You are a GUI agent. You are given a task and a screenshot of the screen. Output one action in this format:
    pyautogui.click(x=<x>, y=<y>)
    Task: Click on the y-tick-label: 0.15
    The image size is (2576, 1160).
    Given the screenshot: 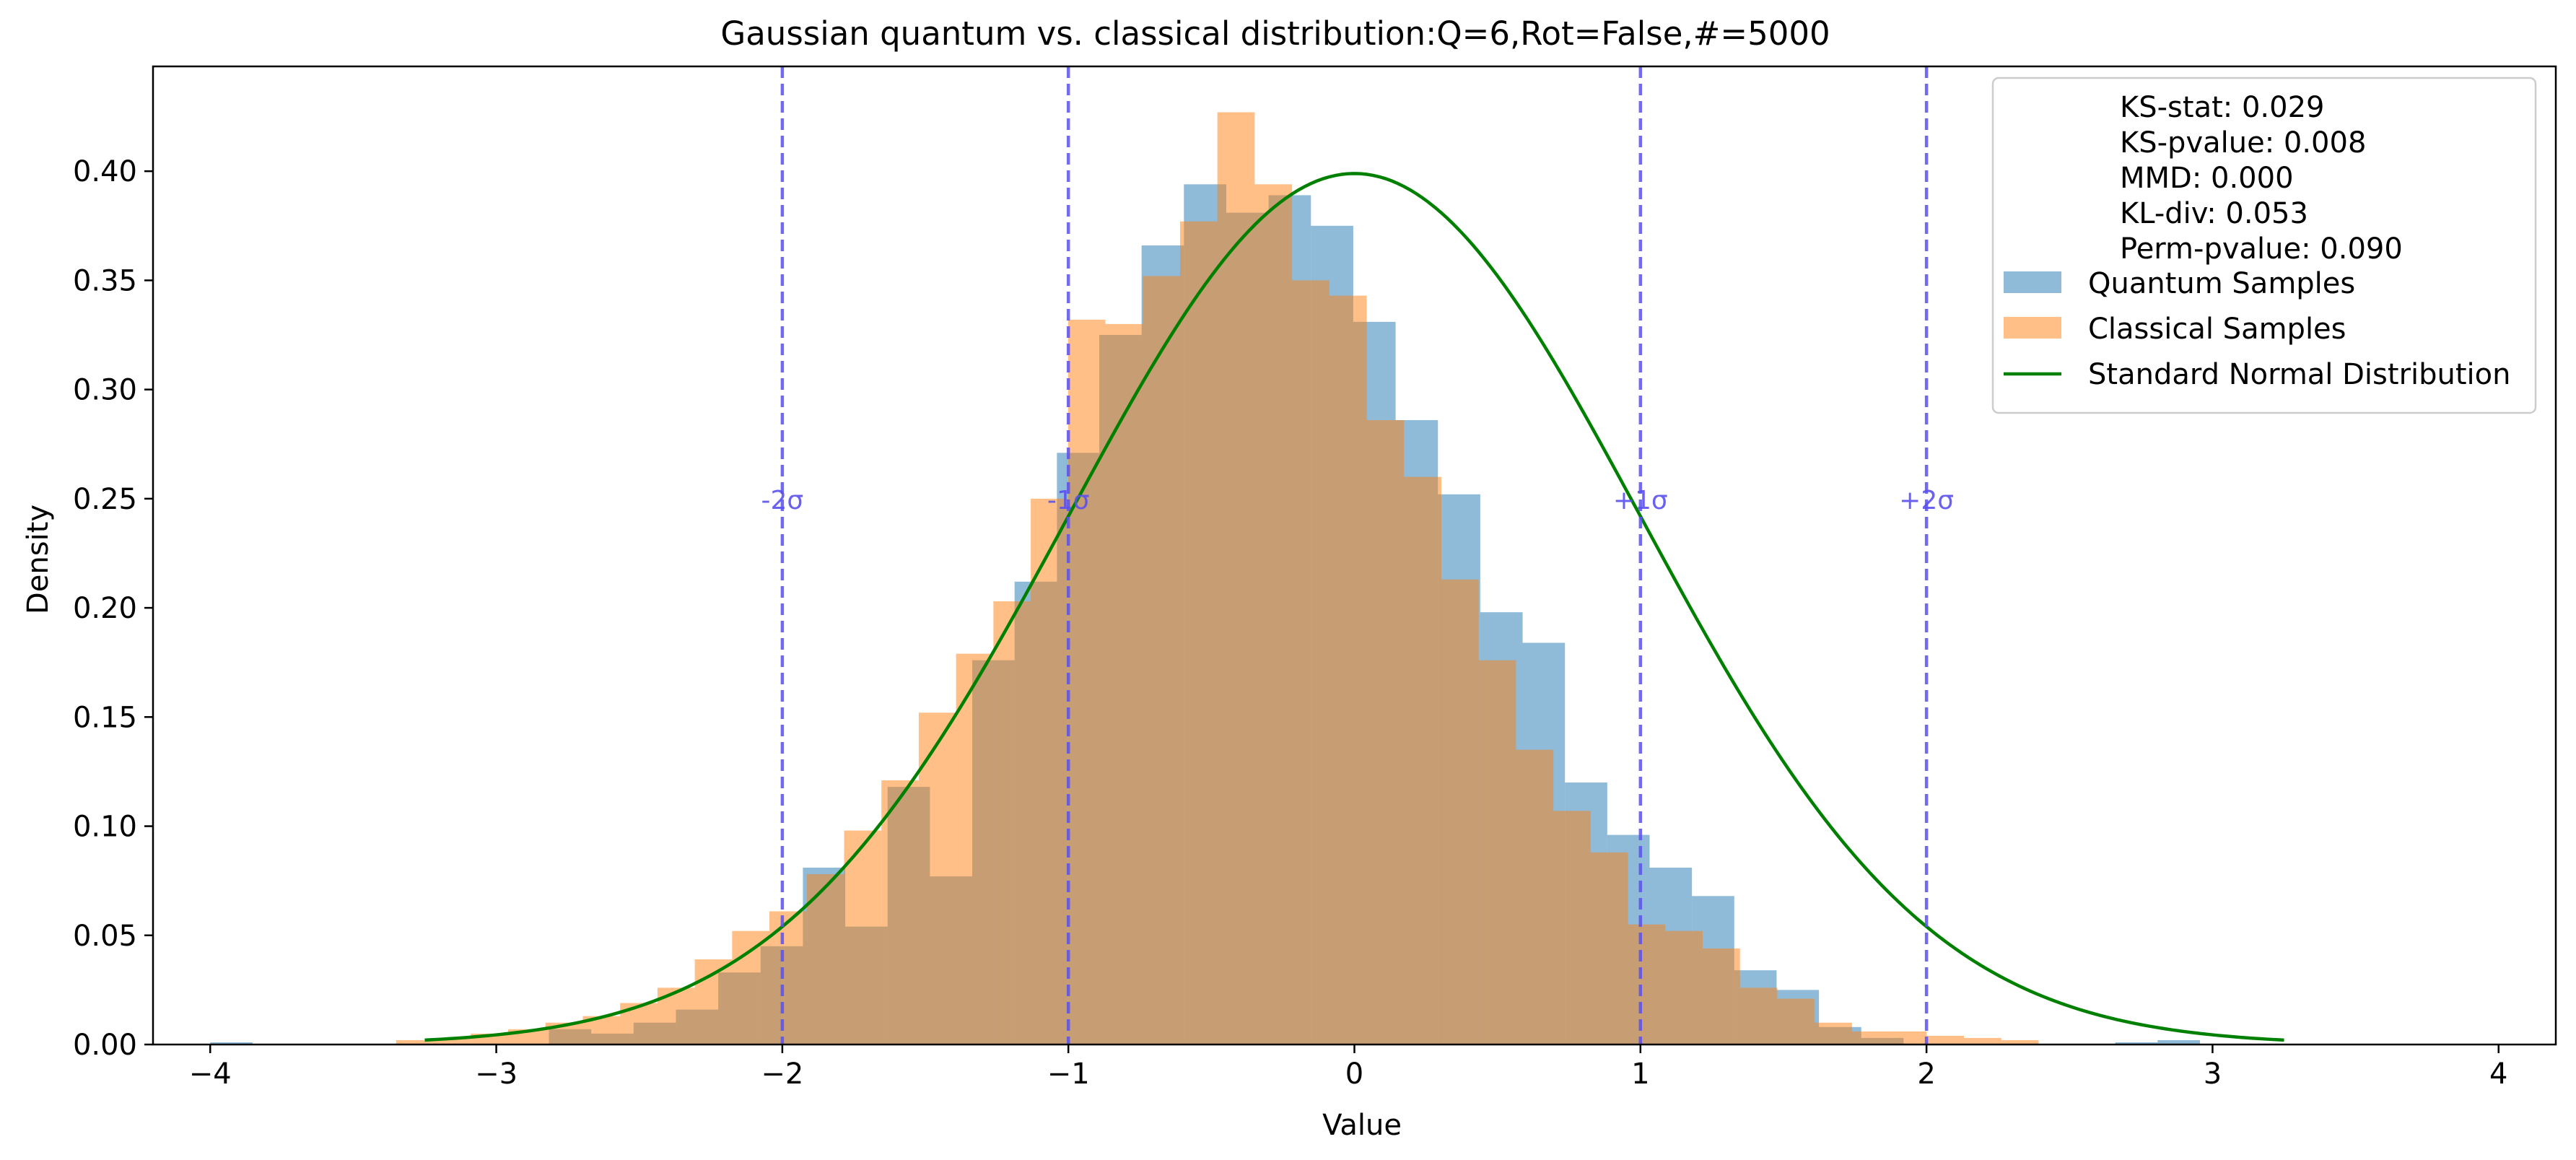 What is the action you would take?
    pyautogui.click(x=105, y=717)
    